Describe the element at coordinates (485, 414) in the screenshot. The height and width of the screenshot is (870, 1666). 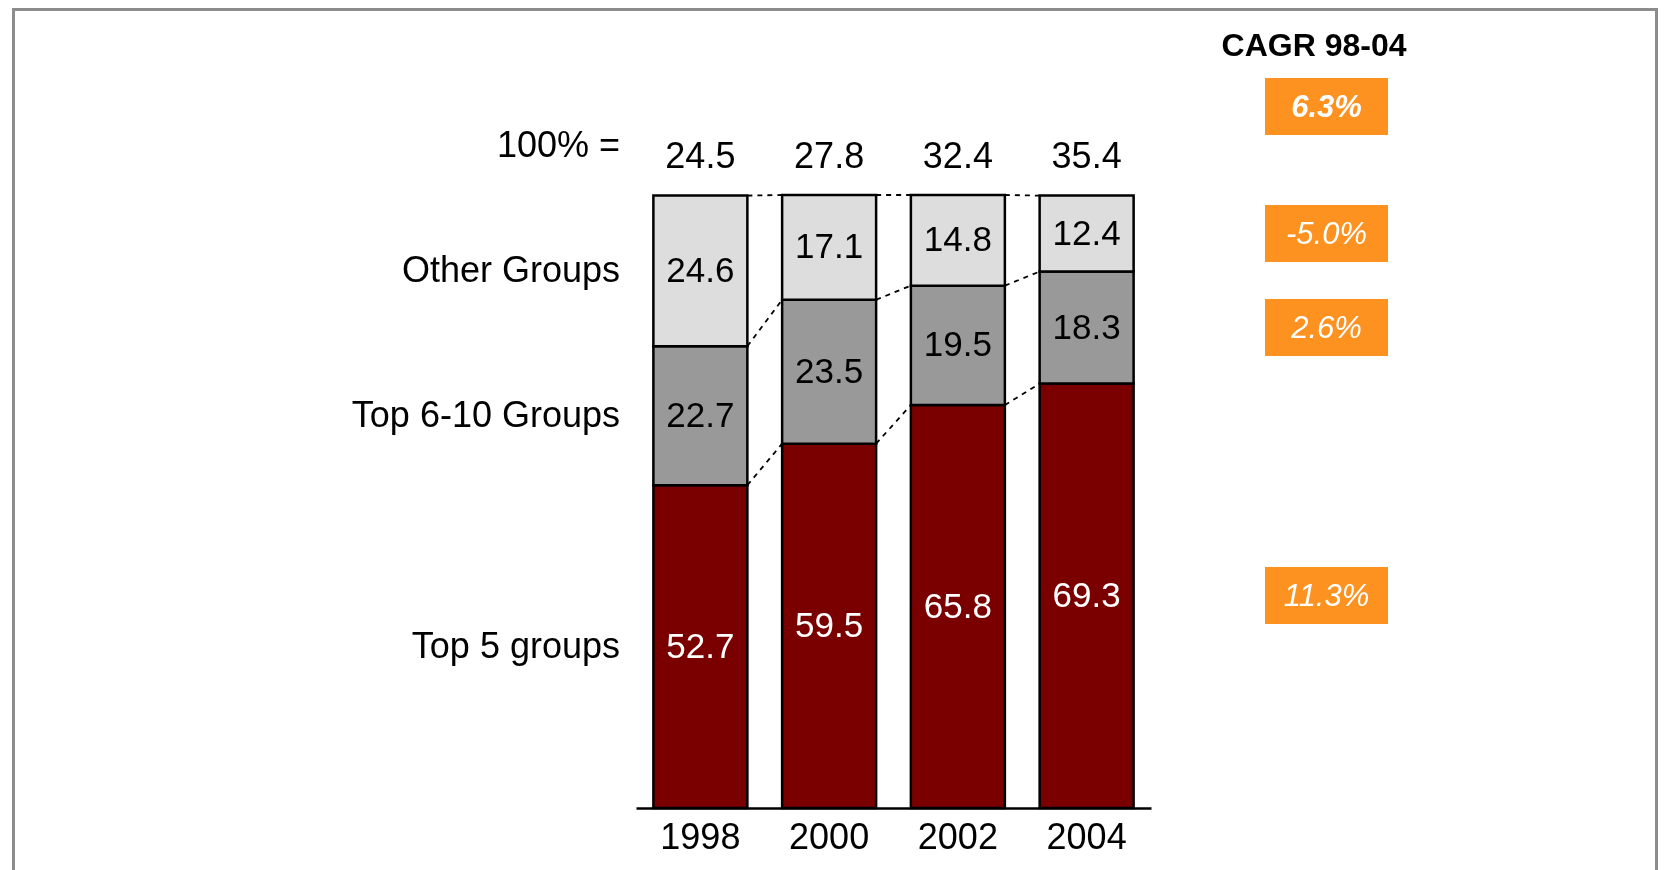
I see `series-label: Top 6-10 Groups` at that location.